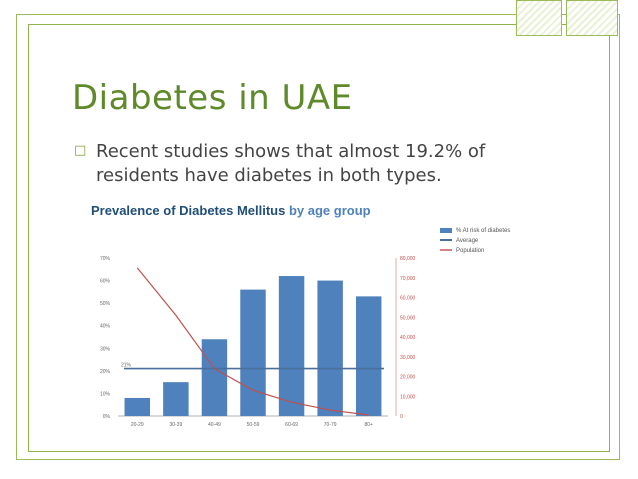 This screenshot has height=479, width=638. Describe the element at coordinates (105, 349) in the screenshot. I see `y-left-tick-label: 30%` at that location.